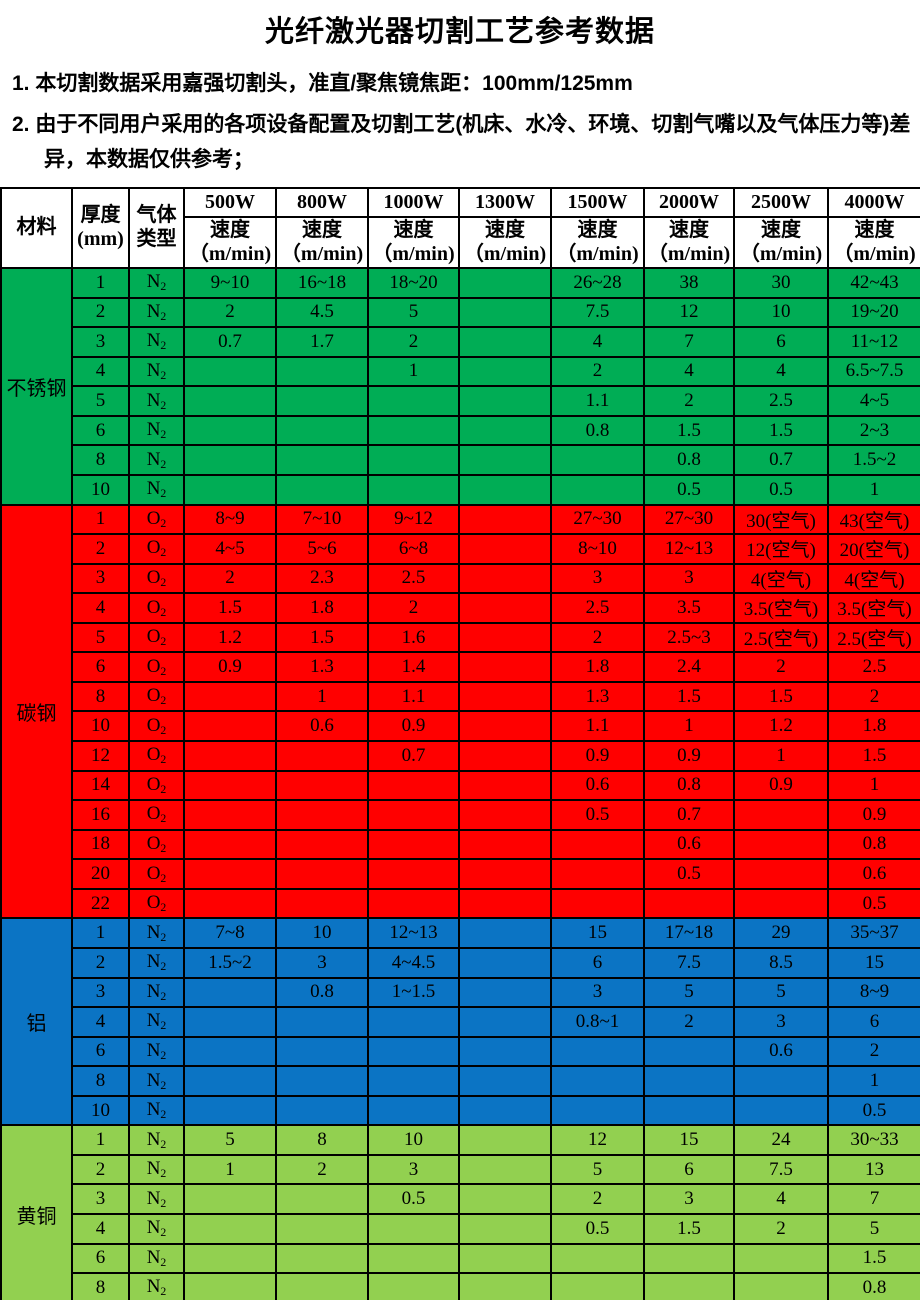 This screenshot has height=1300, width=920. What do you see at coordinates (460, 1212) in the screenshot?
I see `table-row: 黄铜 1 N2 5 8 10 12 15 24 30~33` at bounding box center [460, 1212].